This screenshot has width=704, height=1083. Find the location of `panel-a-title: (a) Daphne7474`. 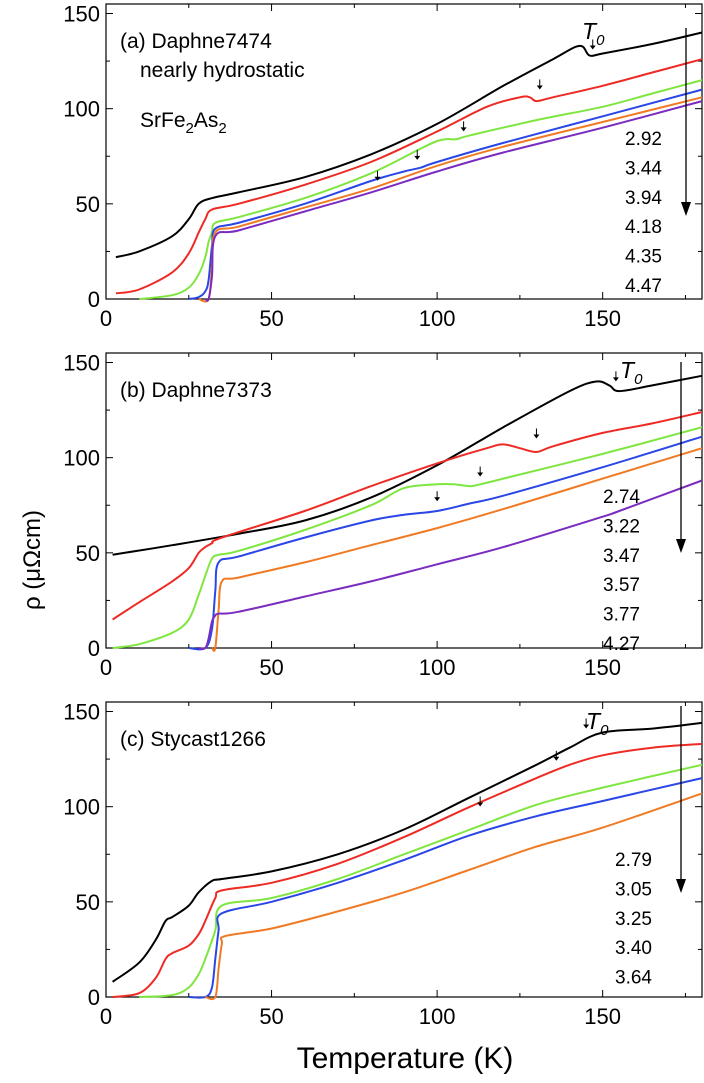

panel-a-title: (a) Daphne7474 is located at coordinates (196, 41).